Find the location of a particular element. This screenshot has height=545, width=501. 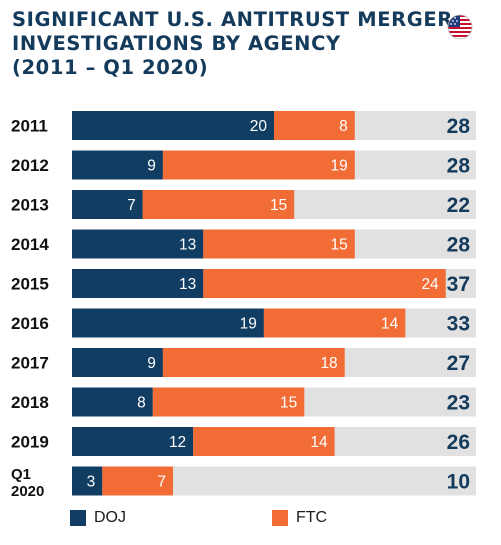

total-label: 22 is located at coordinates (458, 205).